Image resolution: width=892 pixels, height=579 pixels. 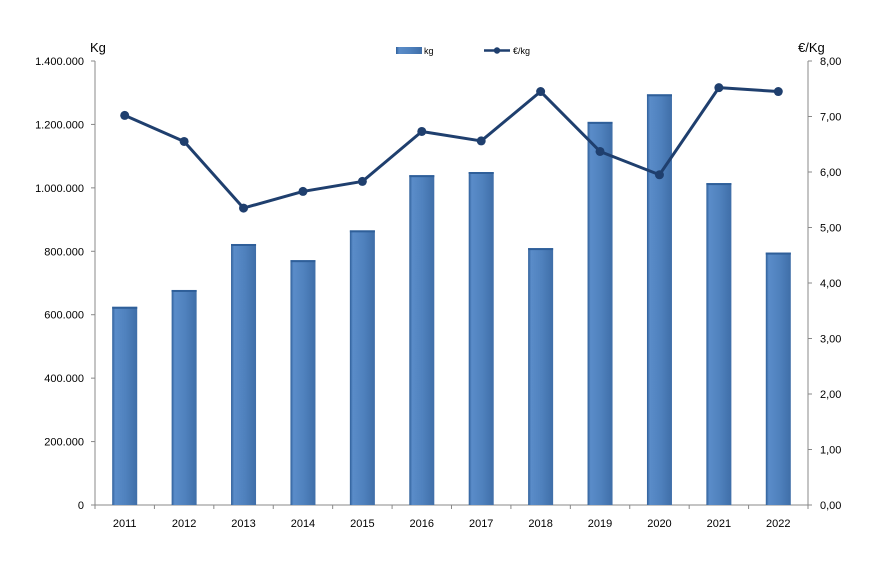 What do you see at coordinates (429, 51) in the screenshot?
I see `legend-bar-label: kg` at bounding box center [429, 51].